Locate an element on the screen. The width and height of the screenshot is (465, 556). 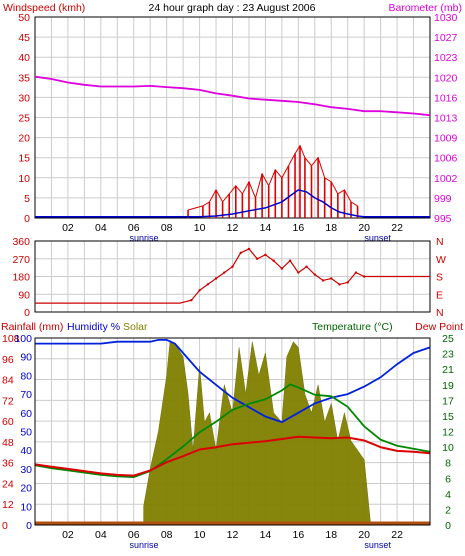
barometer-tick-label: 1006 is located at coordinates (446, 159).